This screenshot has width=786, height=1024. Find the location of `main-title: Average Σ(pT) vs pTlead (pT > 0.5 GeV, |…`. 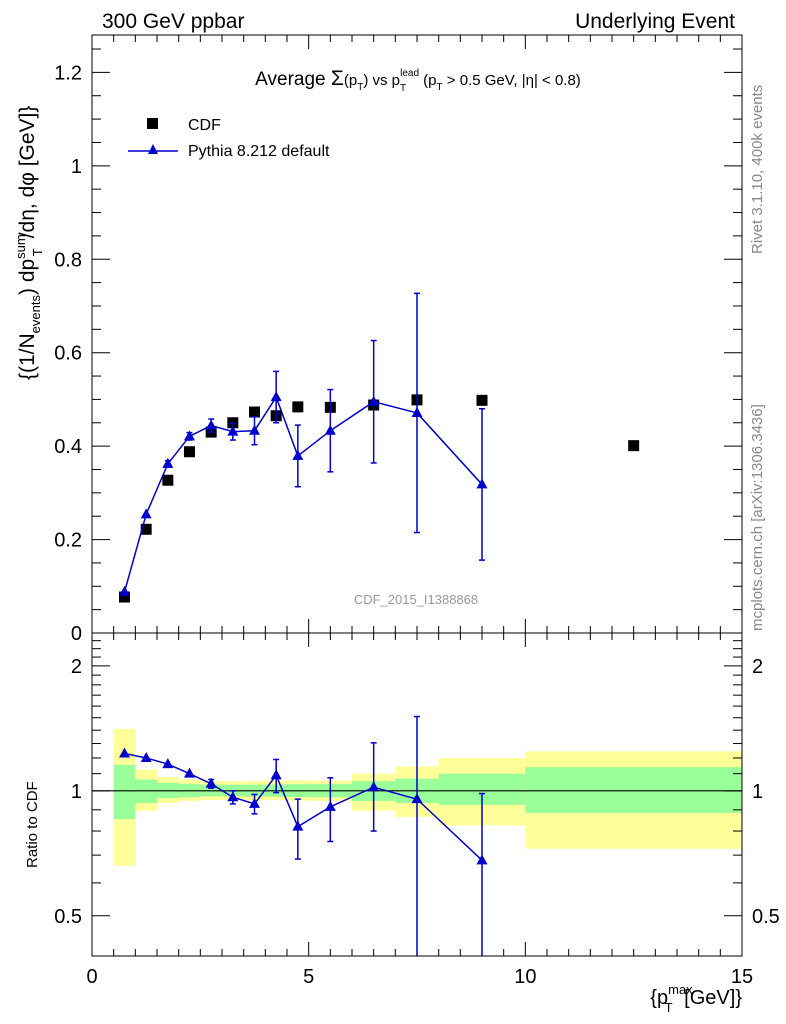

main-title: Average Σ(pT) vs pTlead (pT > 0.5 GeV, |… is located at coordinates (418, 80).